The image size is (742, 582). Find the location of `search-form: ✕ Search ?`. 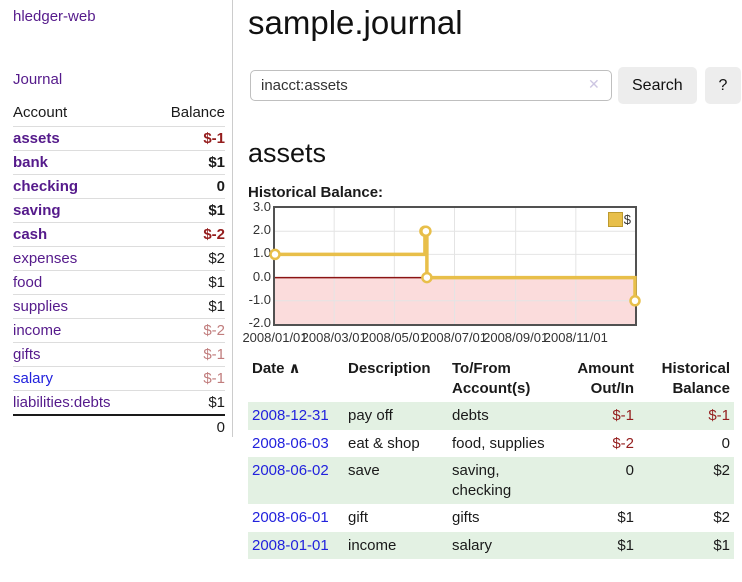

search-form: ✕ Search ? is located at coordinates (496, 86).